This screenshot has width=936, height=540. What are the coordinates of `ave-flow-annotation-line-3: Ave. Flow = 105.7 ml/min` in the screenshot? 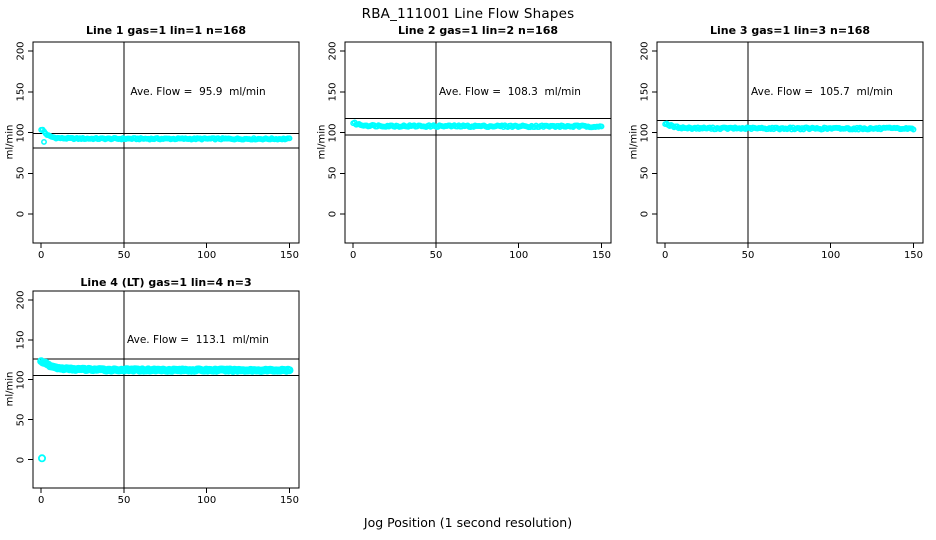 It's located at (822, 92).